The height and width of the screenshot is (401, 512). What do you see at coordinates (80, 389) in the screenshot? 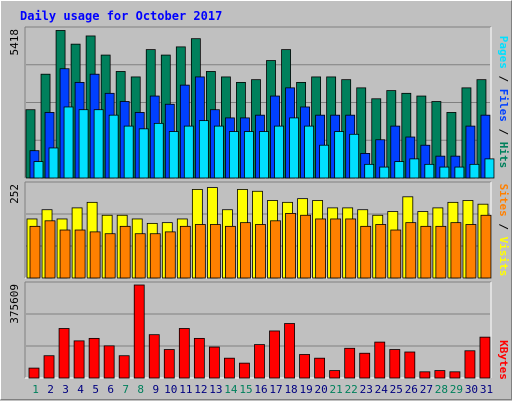
I see `x-tick-label-day-4: 4` at bounding box center [80, 389].